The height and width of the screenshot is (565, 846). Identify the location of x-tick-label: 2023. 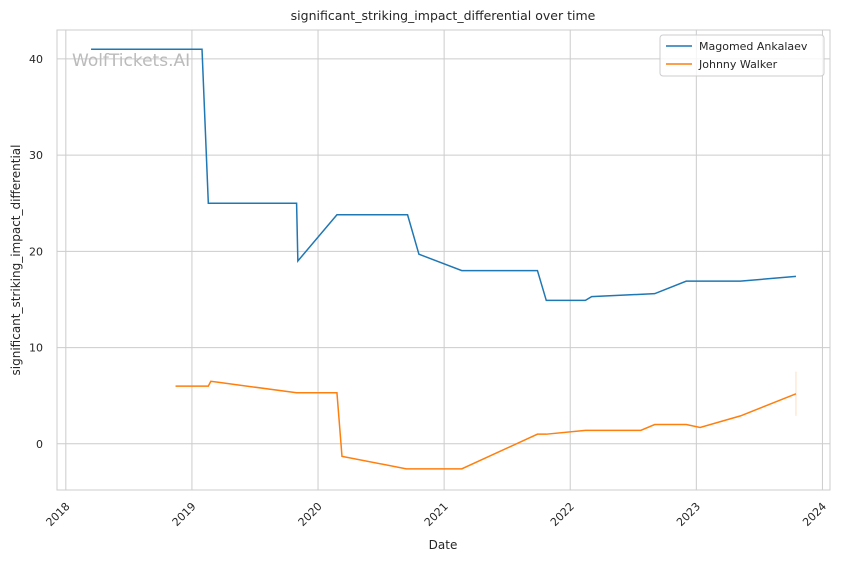
(688, 514).